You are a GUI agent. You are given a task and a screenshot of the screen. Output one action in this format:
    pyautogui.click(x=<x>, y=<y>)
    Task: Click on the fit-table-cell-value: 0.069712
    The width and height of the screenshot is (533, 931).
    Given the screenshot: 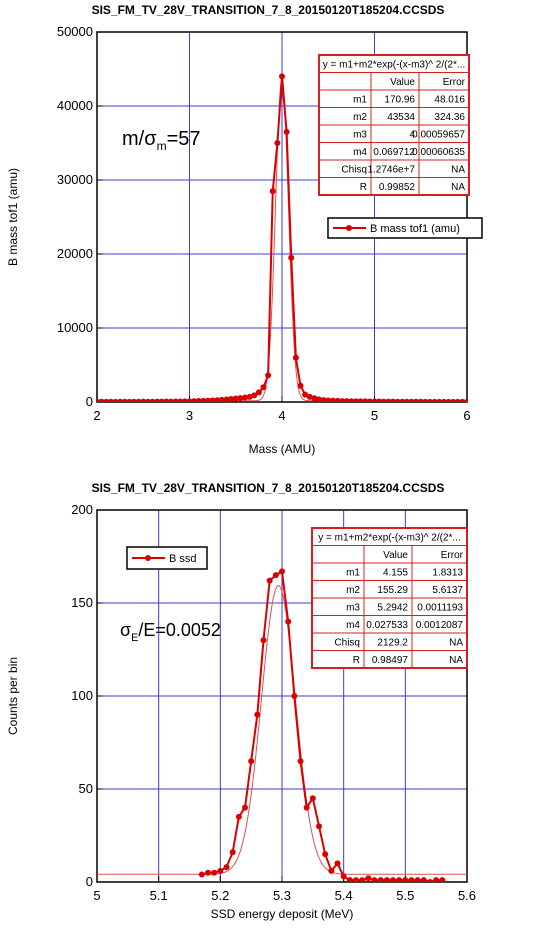 What is the action you would take?
    pyautogui.click(x=394, y=152)
    